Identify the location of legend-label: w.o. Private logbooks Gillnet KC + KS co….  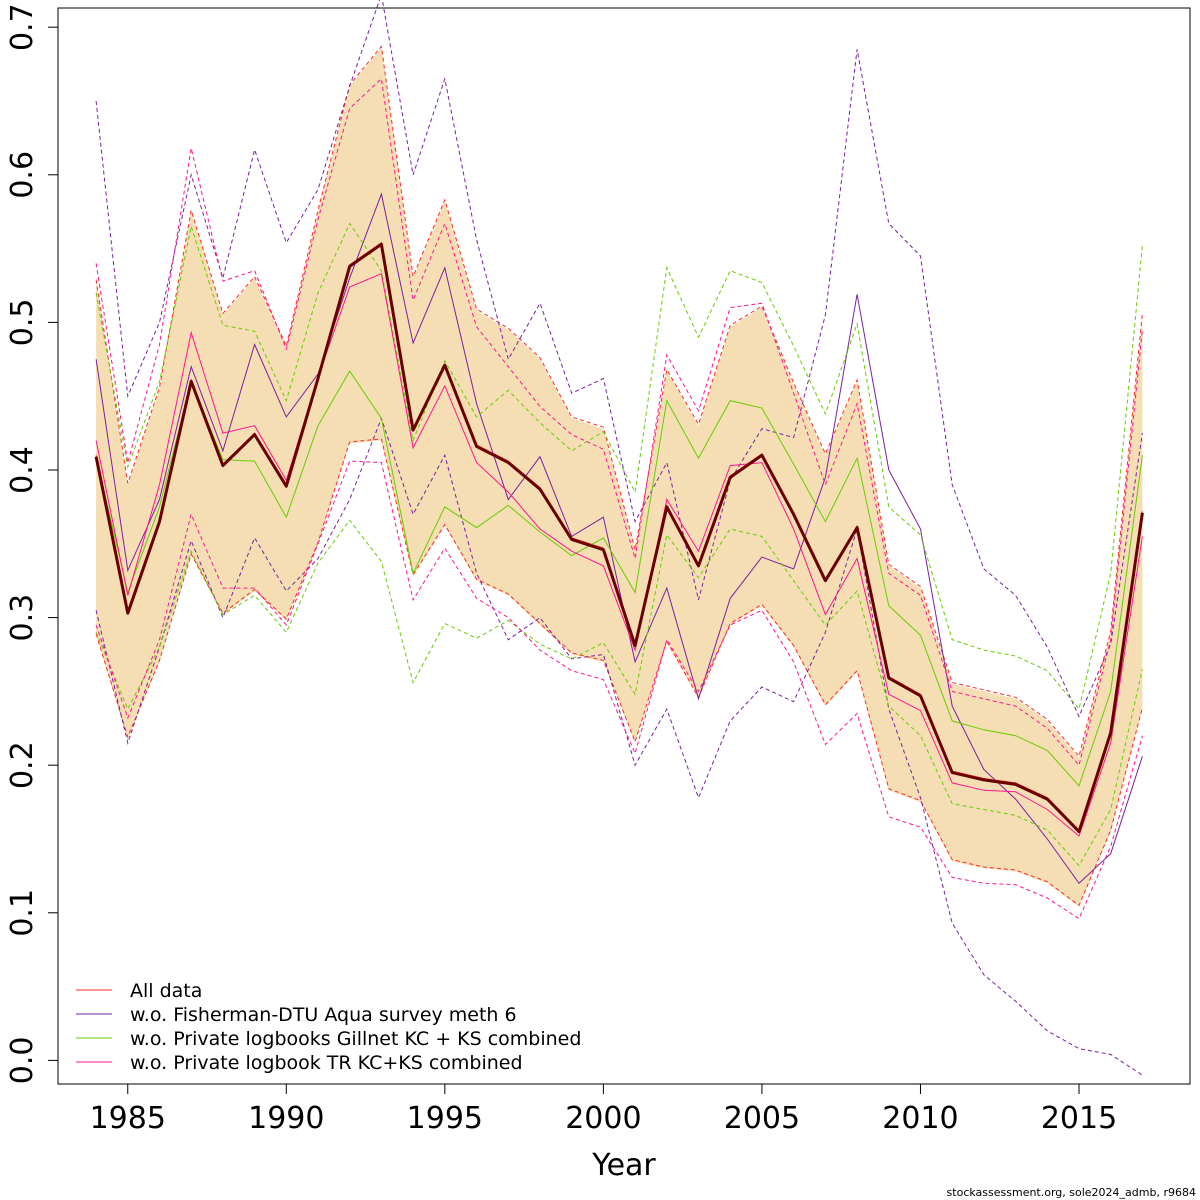
(355, 1039).